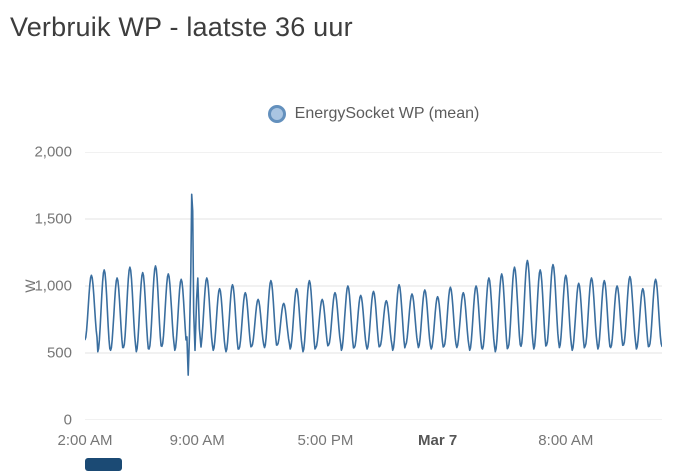  I want to click on x-tick-label: 9:00 AM, so click(197, 440).